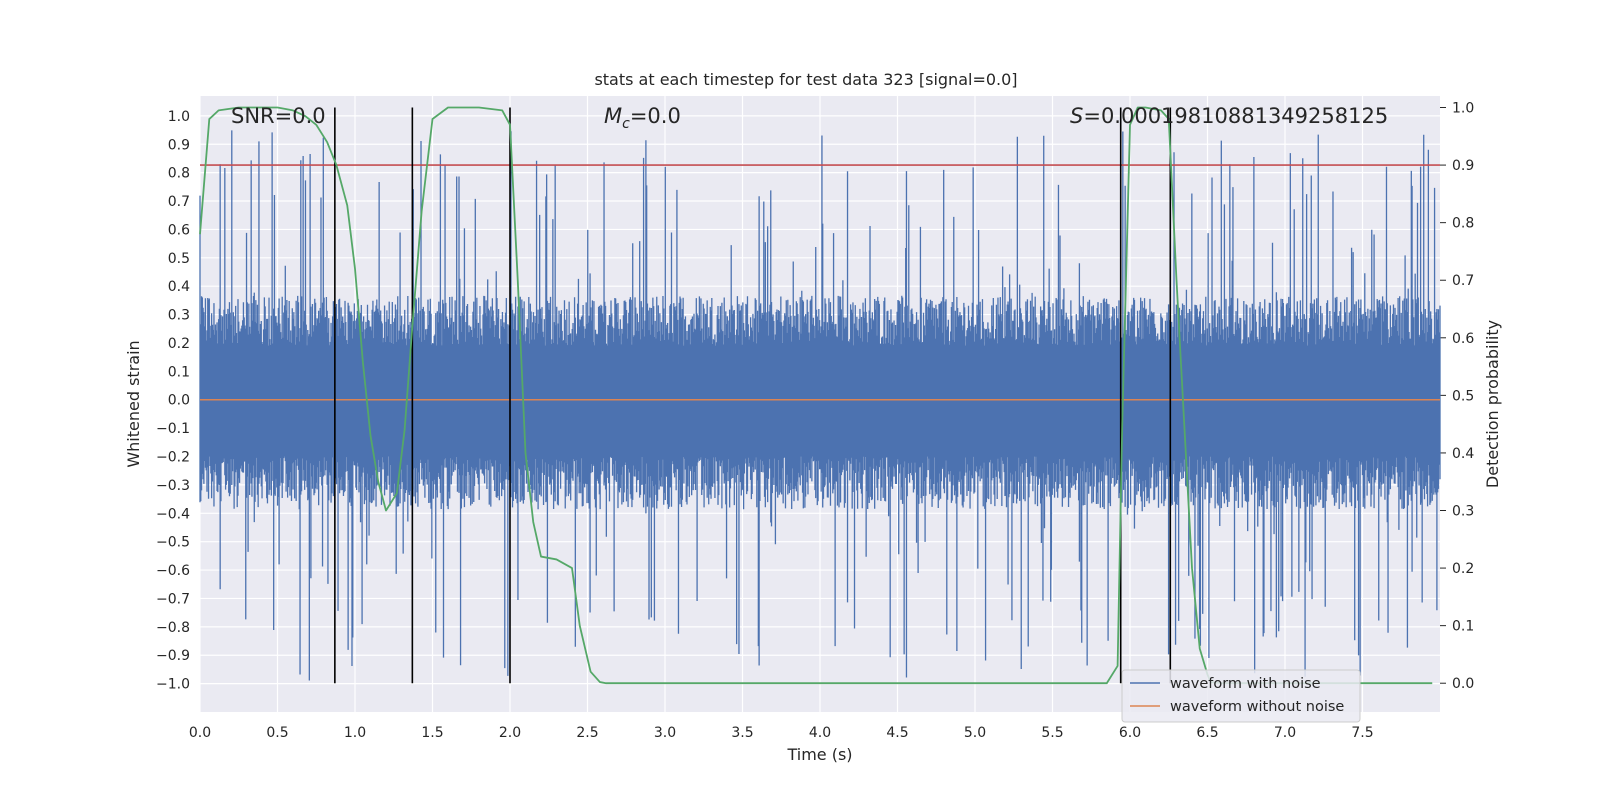 This screenshot has width=1600, height=800. I want to click on left-y-tick-label: 0.5, so click(179, 259).